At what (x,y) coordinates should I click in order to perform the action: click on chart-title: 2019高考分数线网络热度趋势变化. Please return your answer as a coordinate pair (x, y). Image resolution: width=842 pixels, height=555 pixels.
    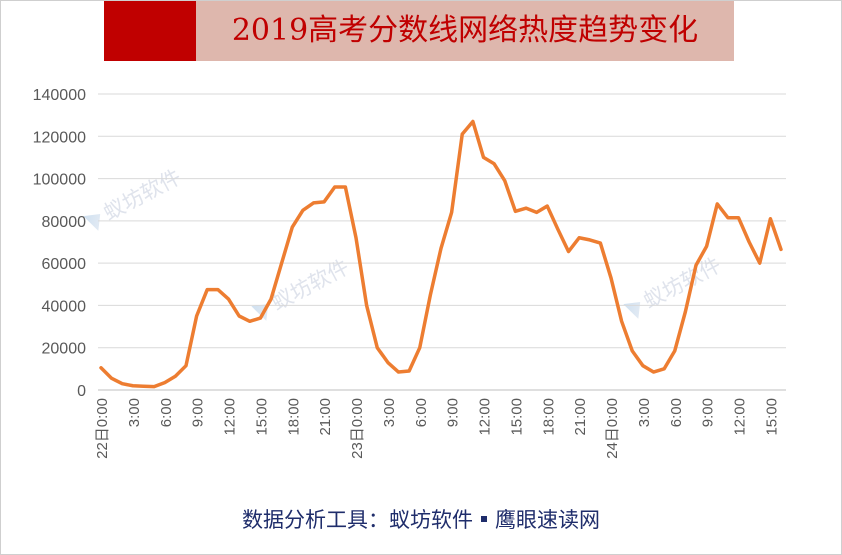
    Looking at the image, I should click on (465, 30).